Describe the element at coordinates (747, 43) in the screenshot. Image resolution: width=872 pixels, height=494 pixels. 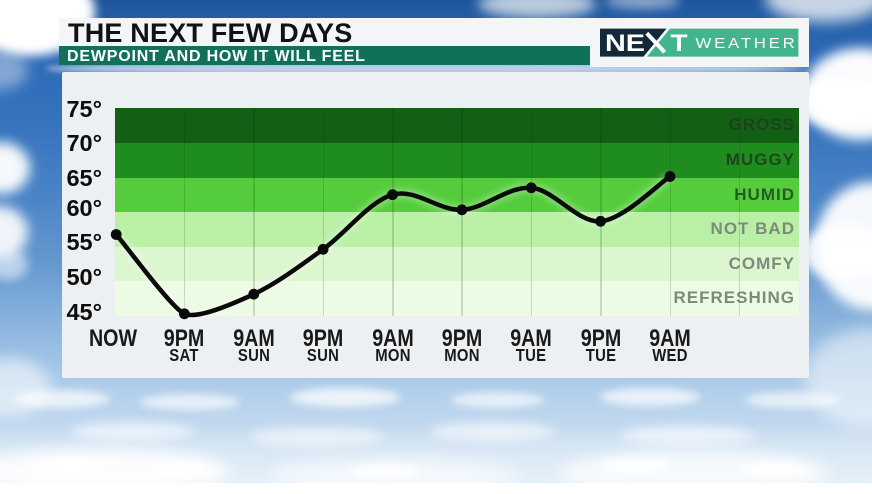
I see `svg-text: WEATHER` at that location.